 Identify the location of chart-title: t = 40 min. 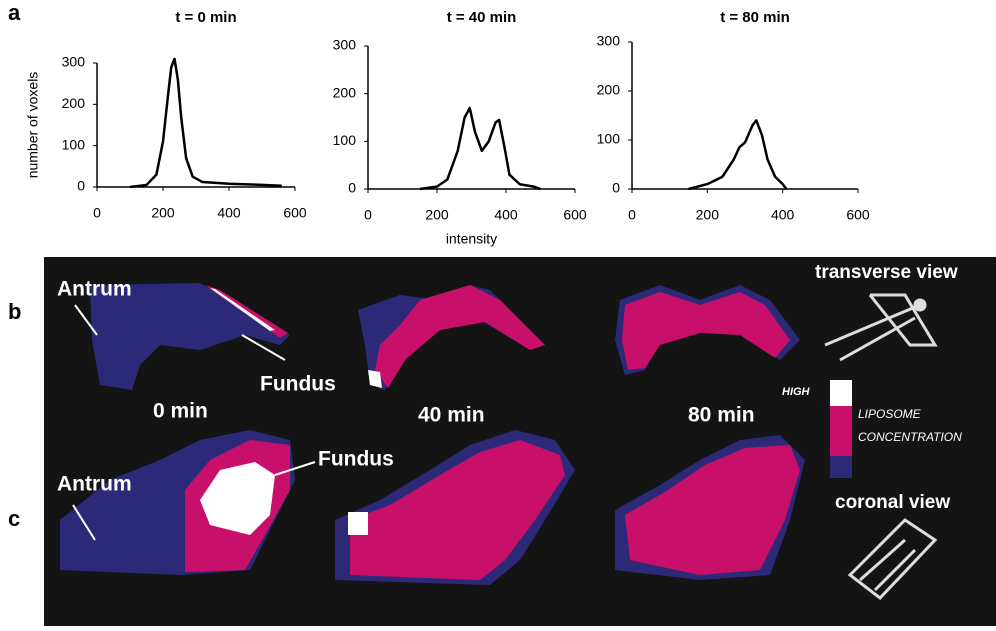
(482, 17).